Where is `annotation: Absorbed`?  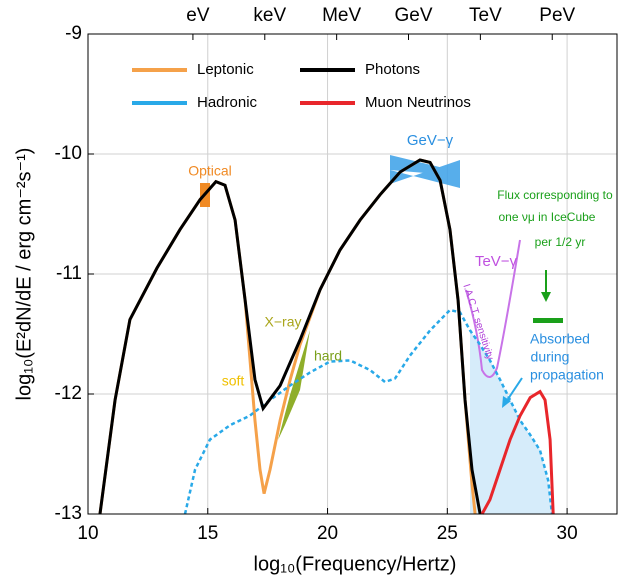 annotation: Absorbed is located at coordinates (560, 339).